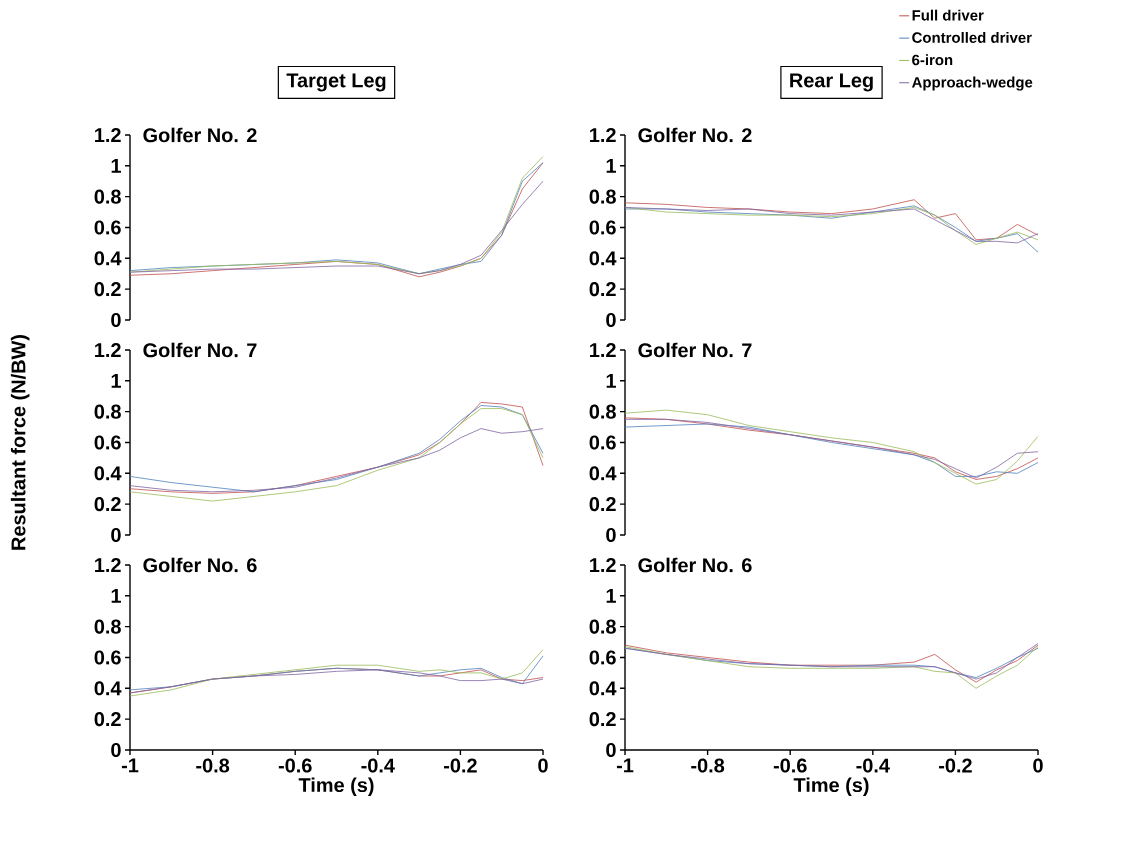  What do you see at coordinates (336, 82) in the screenshot?
I see `chart-title: Target Leg` at bounding box center [336, 82].